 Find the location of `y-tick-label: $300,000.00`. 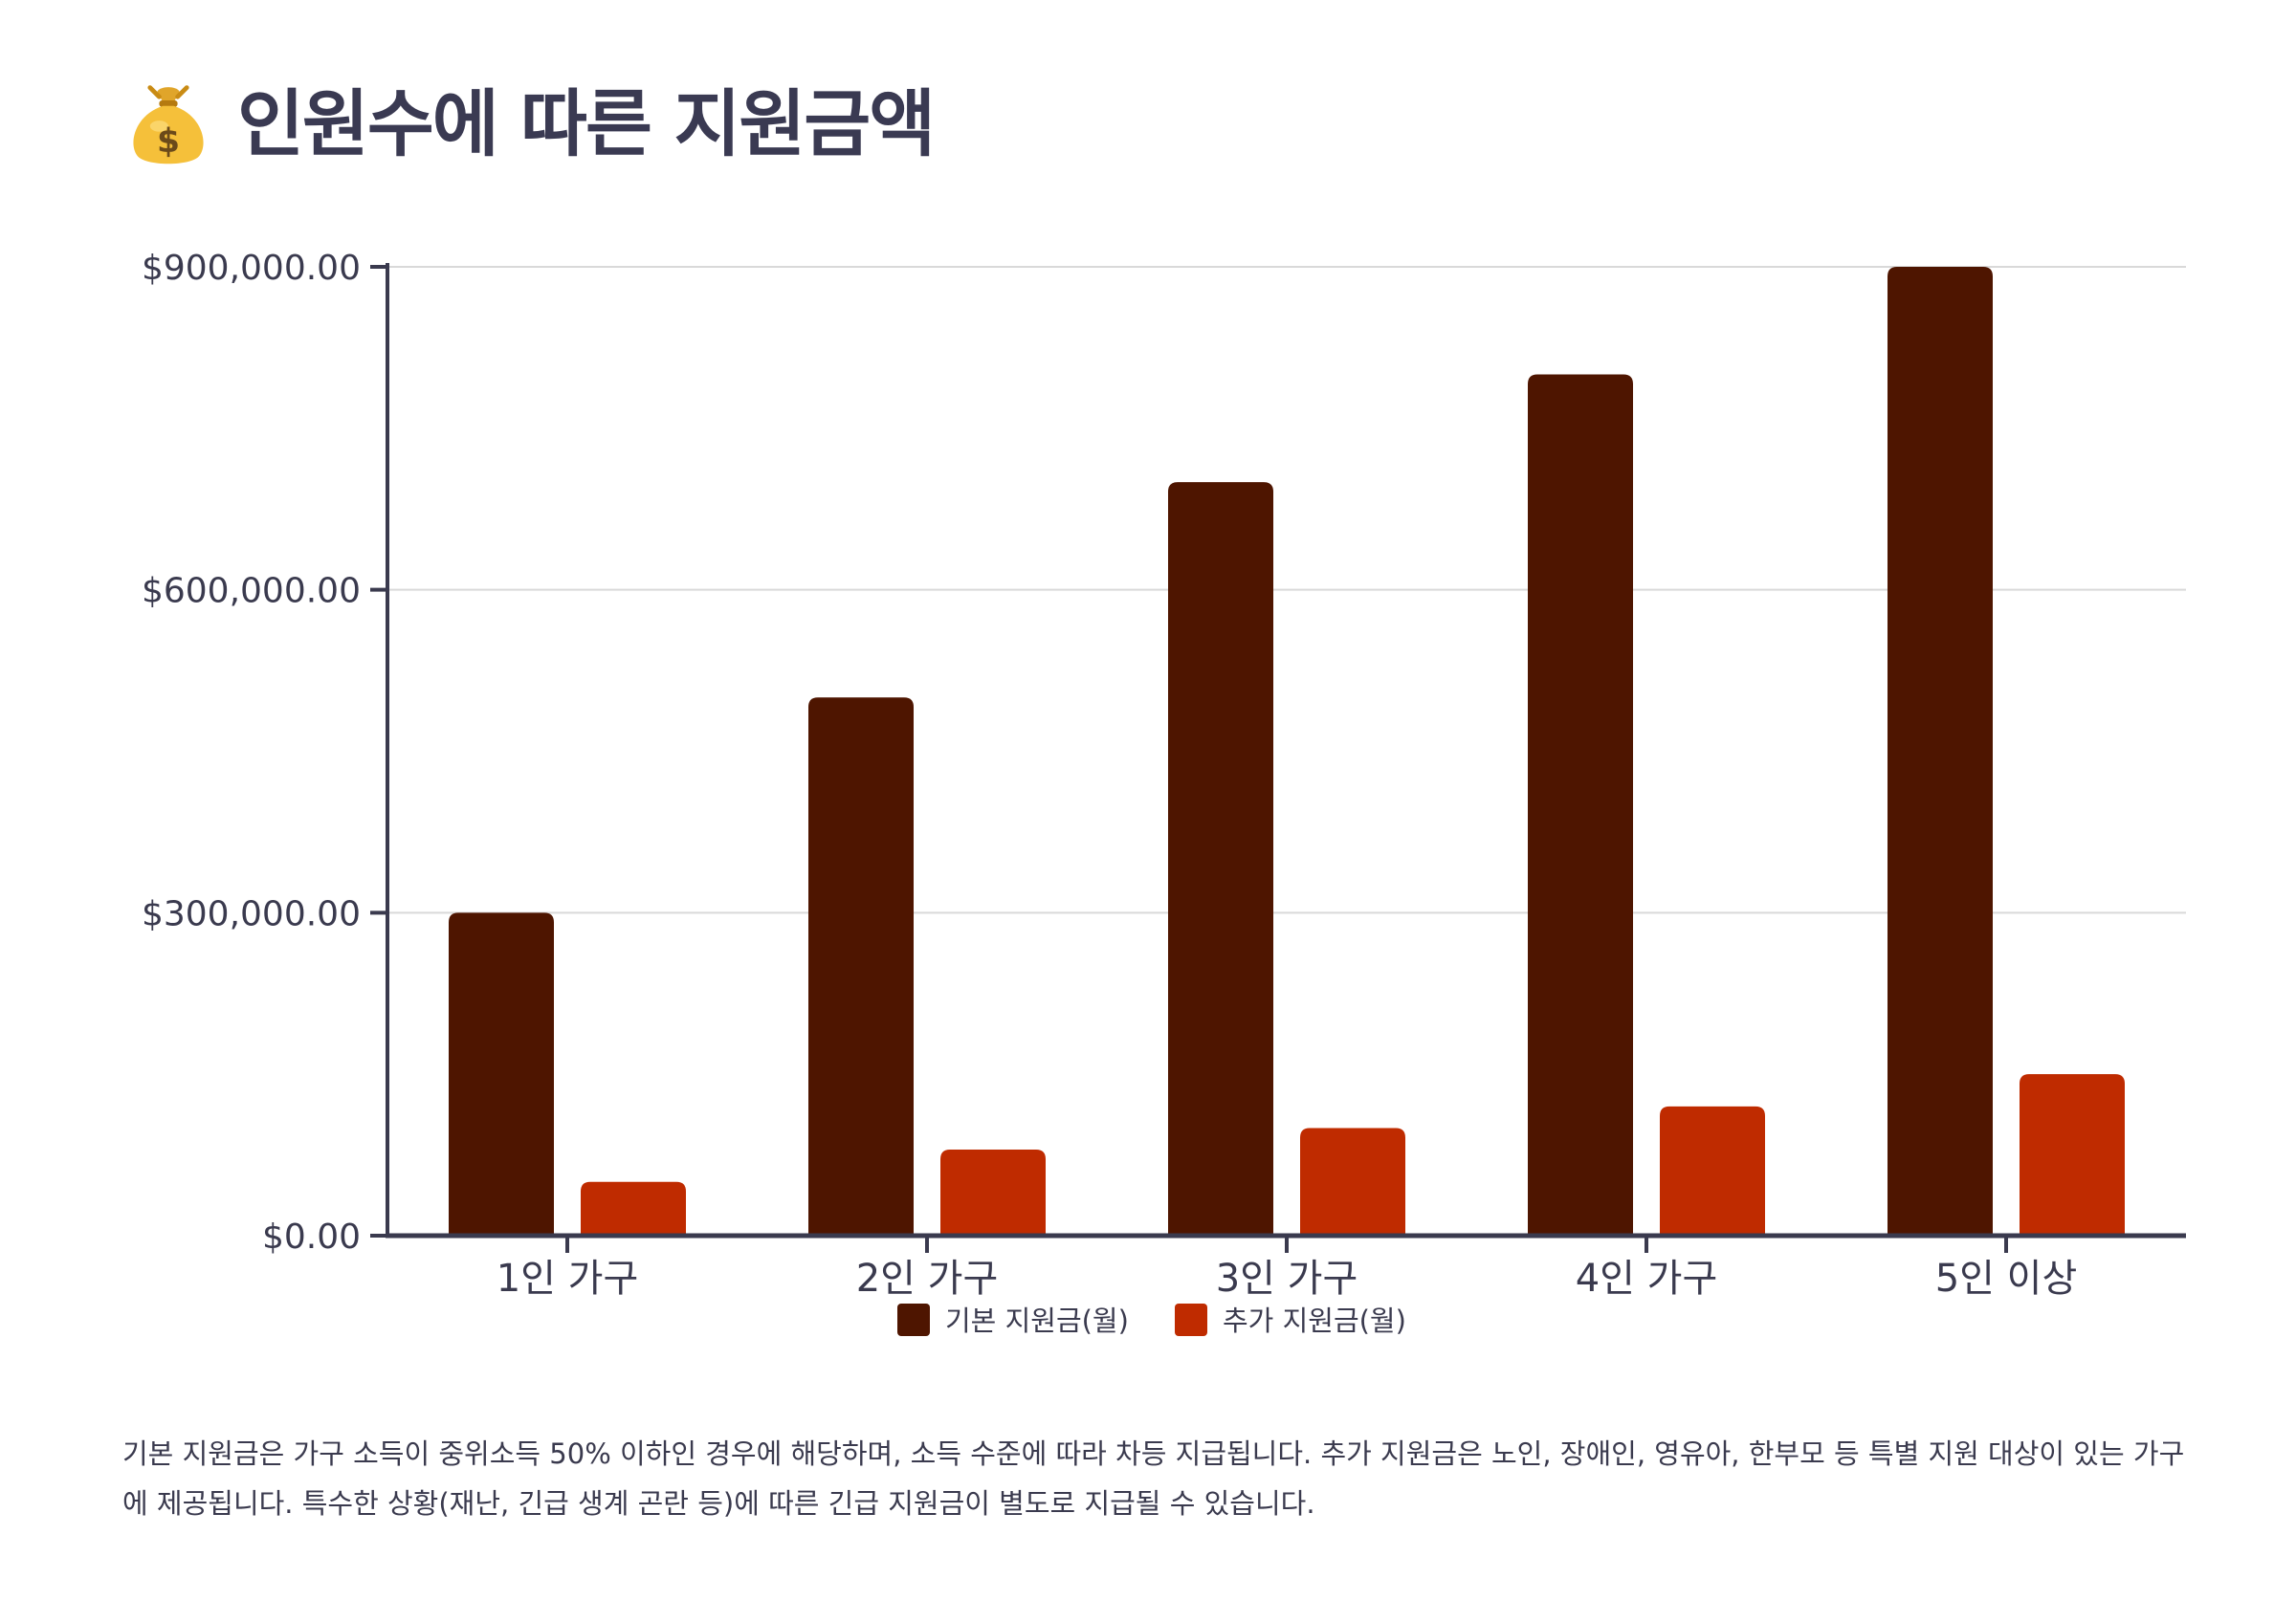

y-tick-label: $300,000.00 is located at coordinates (251, 914).